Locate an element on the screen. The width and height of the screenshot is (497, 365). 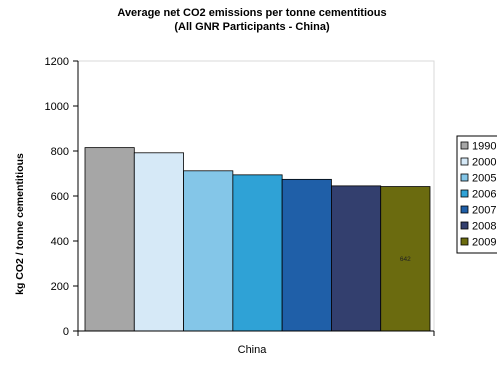
legend-swatch-2005 is located at coordinates (464, 177).